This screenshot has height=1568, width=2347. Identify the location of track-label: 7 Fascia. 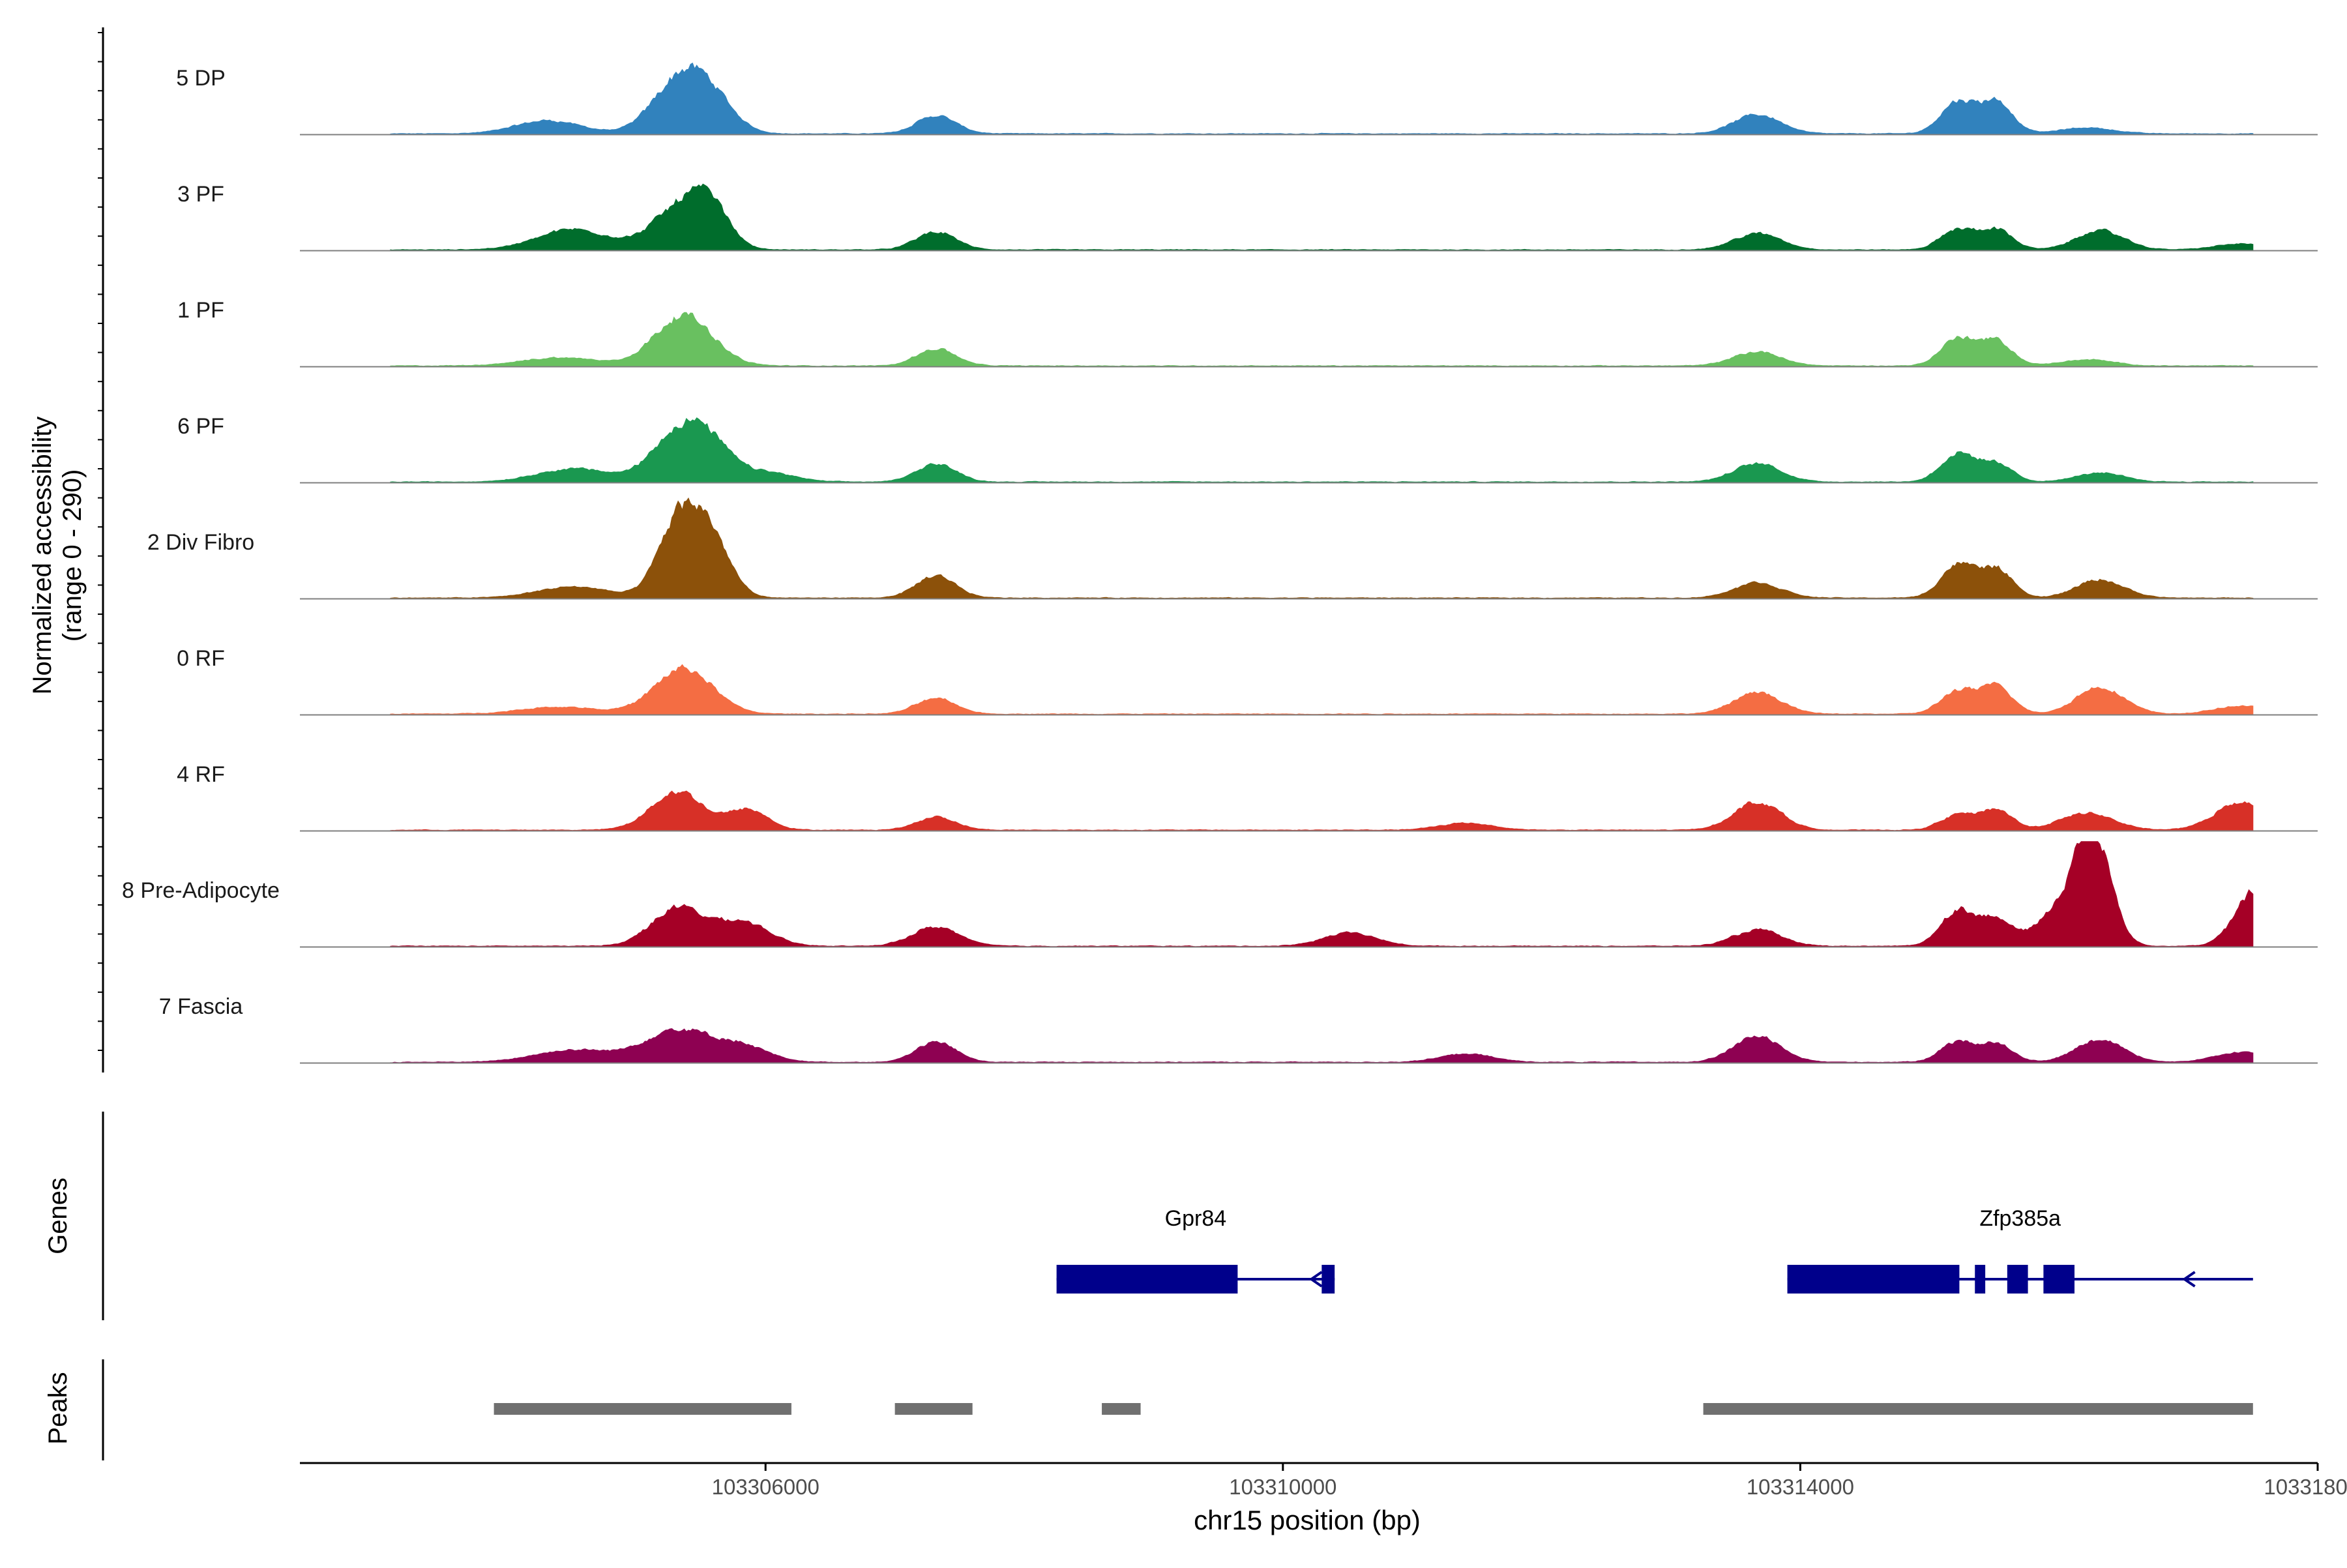
(201, 1007).